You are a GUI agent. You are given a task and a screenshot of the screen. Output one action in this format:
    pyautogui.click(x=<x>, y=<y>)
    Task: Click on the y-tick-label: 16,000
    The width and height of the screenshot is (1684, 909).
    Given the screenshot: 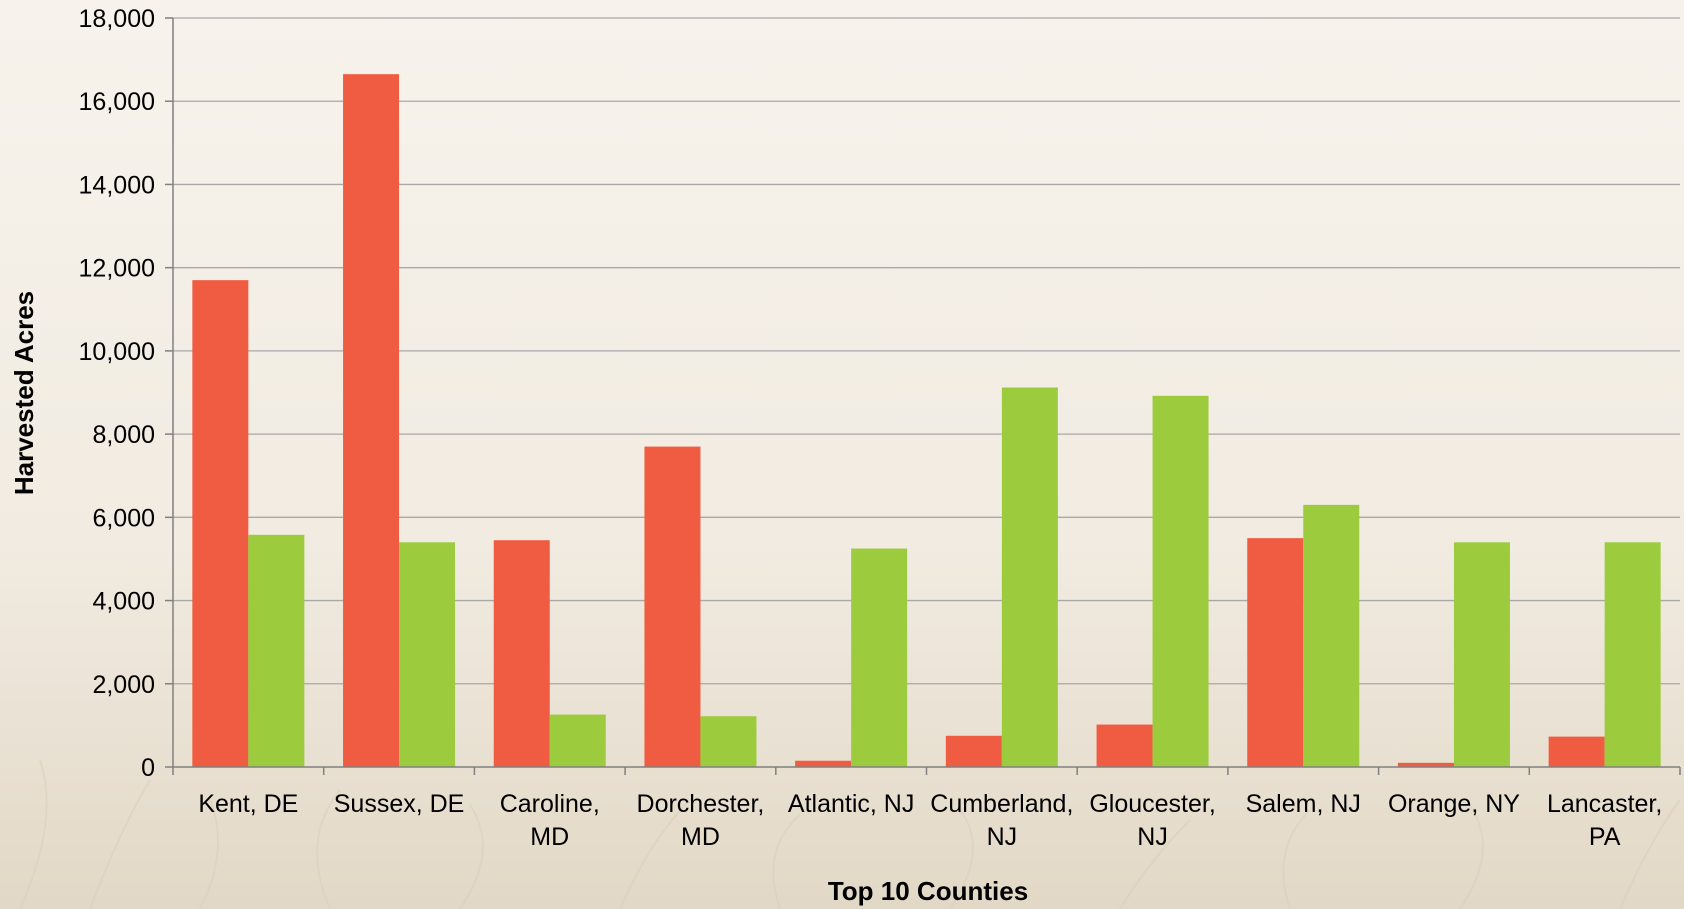 What is the action you would take?
    pyautogui.click(x=117, y=102)
    